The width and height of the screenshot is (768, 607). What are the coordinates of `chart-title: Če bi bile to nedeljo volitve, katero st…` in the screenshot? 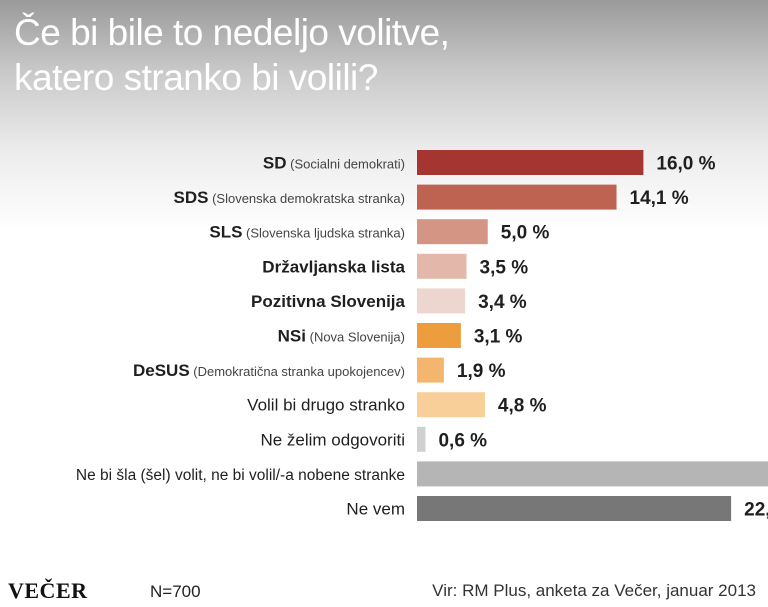 It's located at (384, 55).